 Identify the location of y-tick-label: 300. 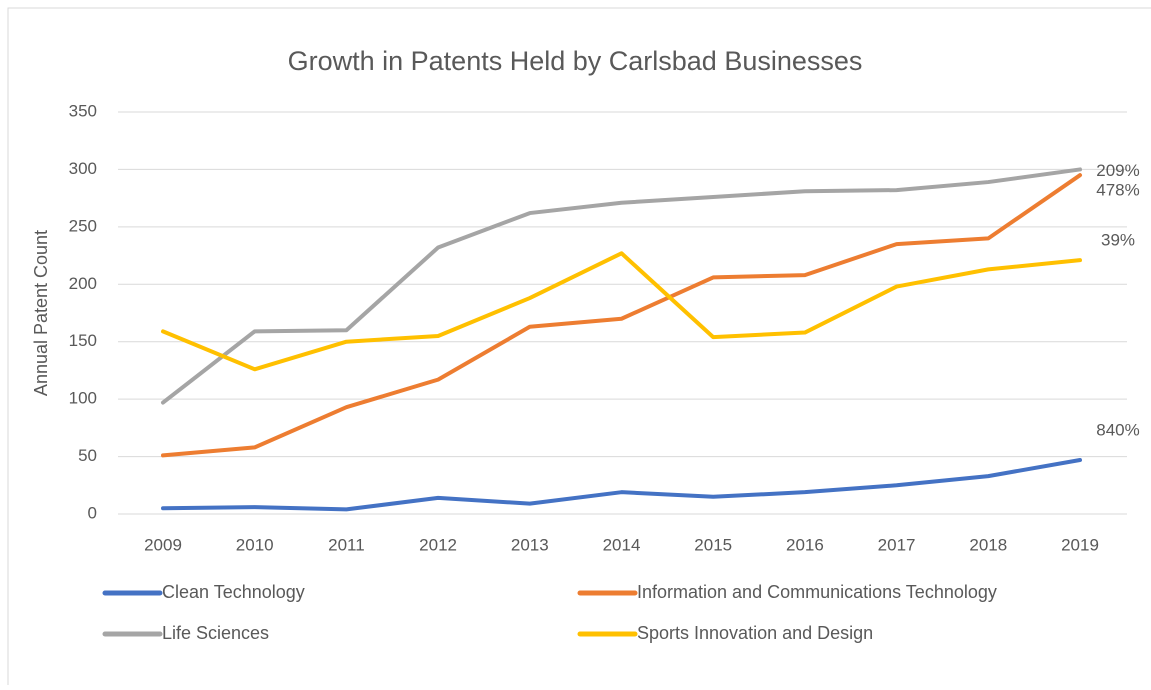
(83, 168).